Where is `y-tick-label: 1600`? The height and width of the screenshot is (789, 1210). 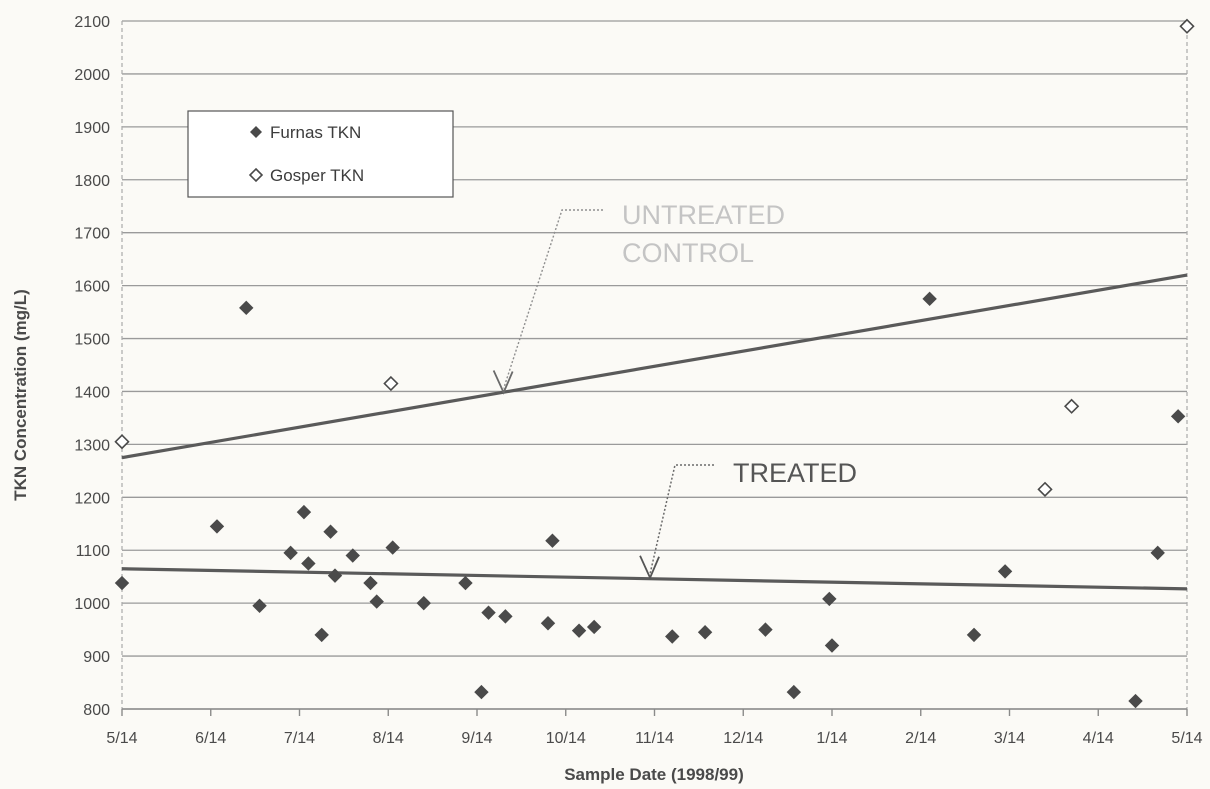
y-tick-label: 1600 is located at coordinates (92, 287).